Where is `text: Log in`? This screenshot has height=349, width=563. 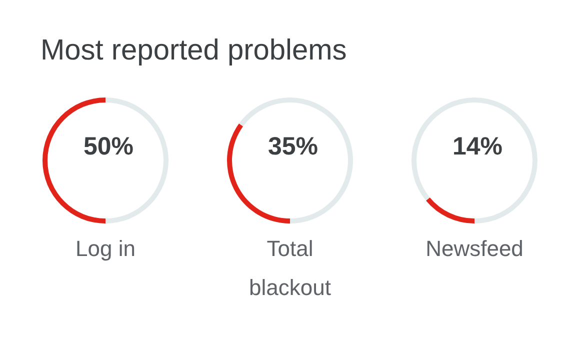
text: Log in is located at coordinates (106, 248).